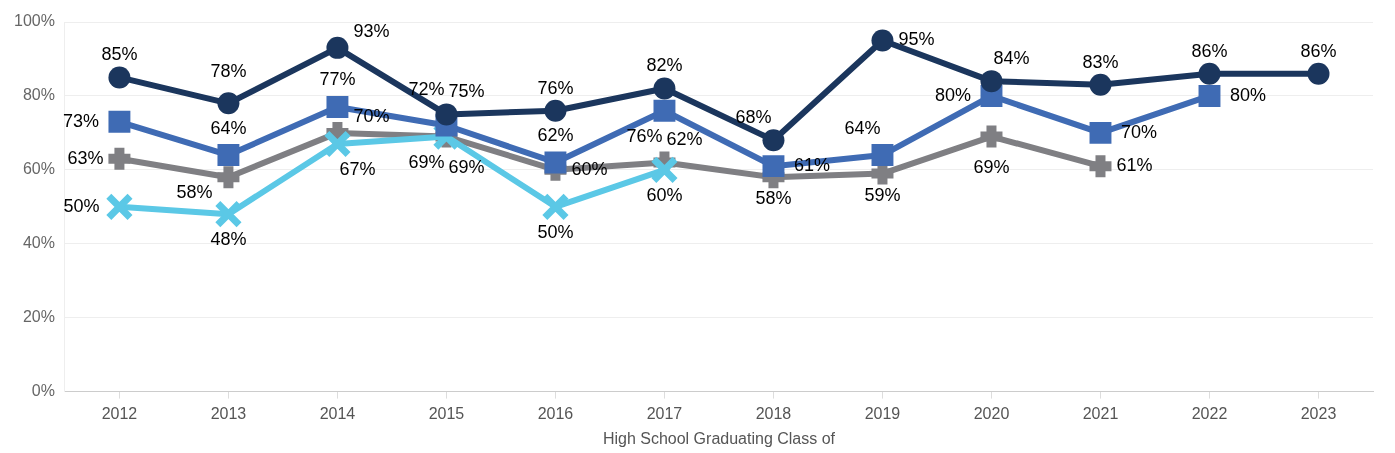 The image size is (1395, 453). Describe the element at coordinates (1318, 413) in the screenshot. I see `x-tick-label: 2023` at that location.